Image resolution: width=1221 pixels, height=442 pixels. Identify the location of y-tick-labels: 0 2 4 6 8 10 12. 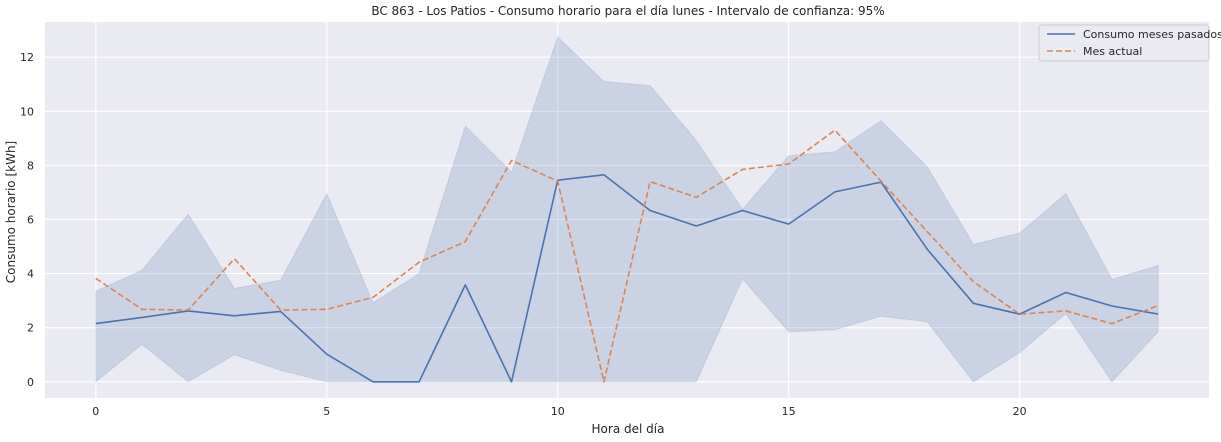
(27, 220).